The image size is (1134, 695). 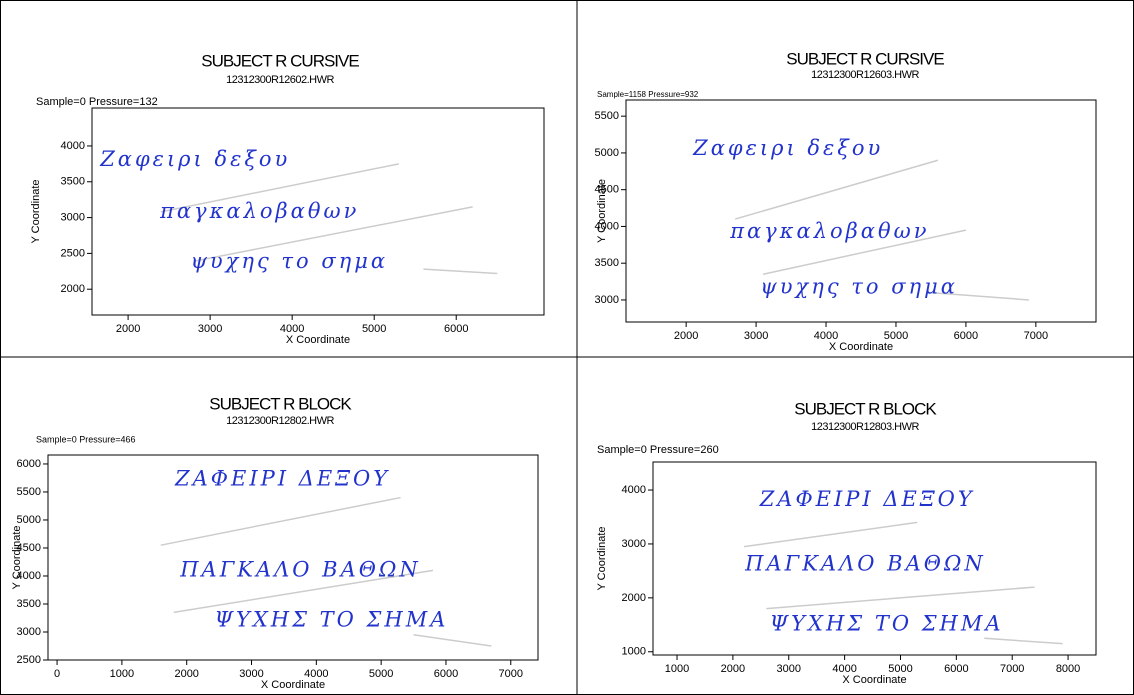 I want to click on x-tick-label: 0, so click(x=57, y=674).